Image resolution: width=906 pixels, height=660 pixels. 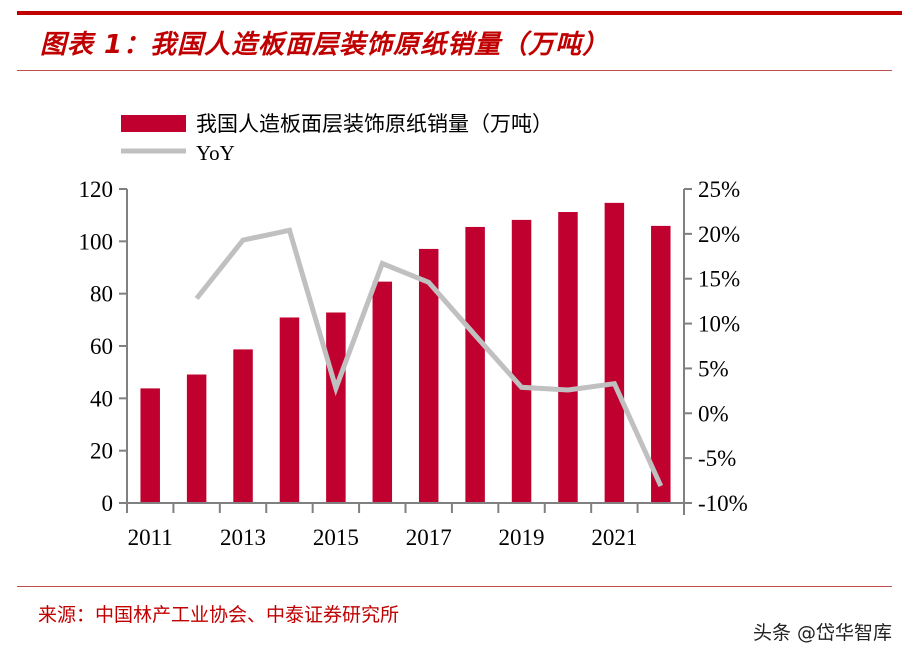 What do you see at coordinates (614, 537) in the screenshot?
I see `x-tick-label: 2021` at bounding box center [614, 537].